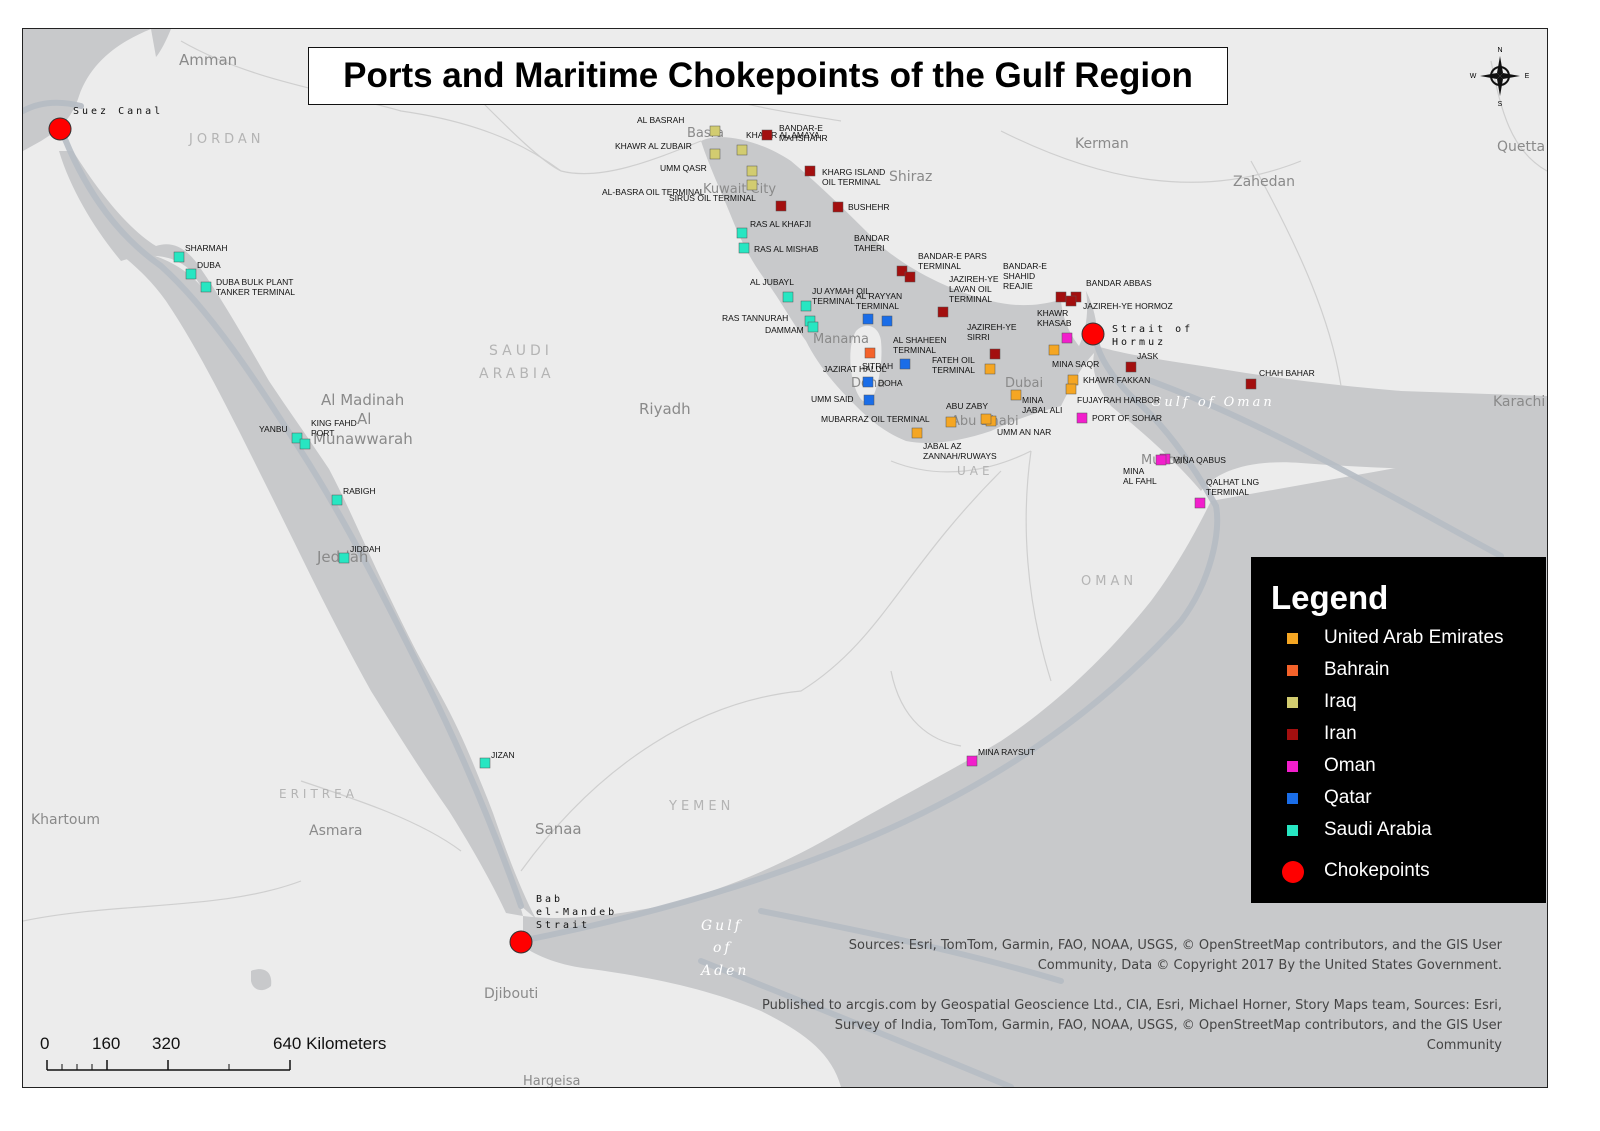 Image resolution: width=1600 pixels, height=1131 pixels. I want to click on port-marker-sharmah, so click(179, 257).